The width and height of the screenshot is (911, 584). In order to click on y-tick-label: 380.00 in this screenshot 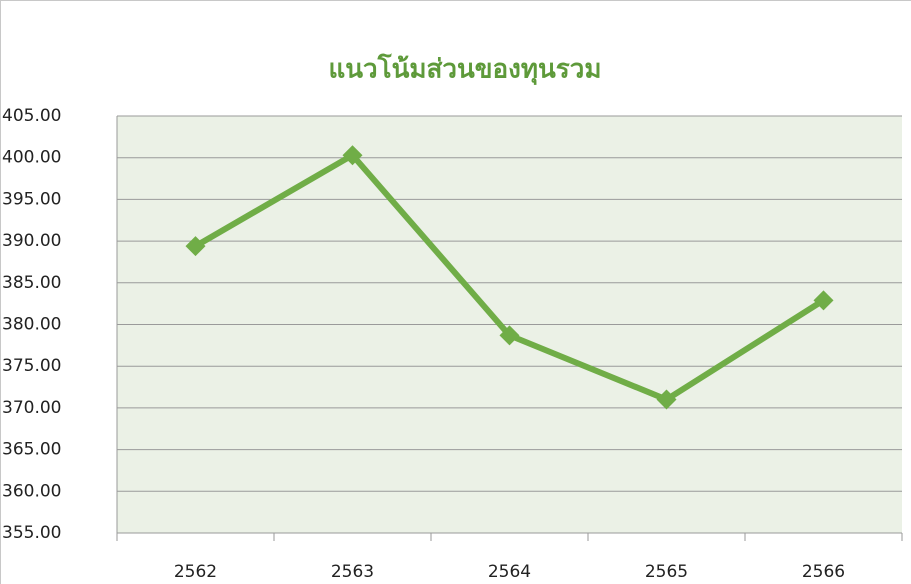, I will do `click(31, 325)`.